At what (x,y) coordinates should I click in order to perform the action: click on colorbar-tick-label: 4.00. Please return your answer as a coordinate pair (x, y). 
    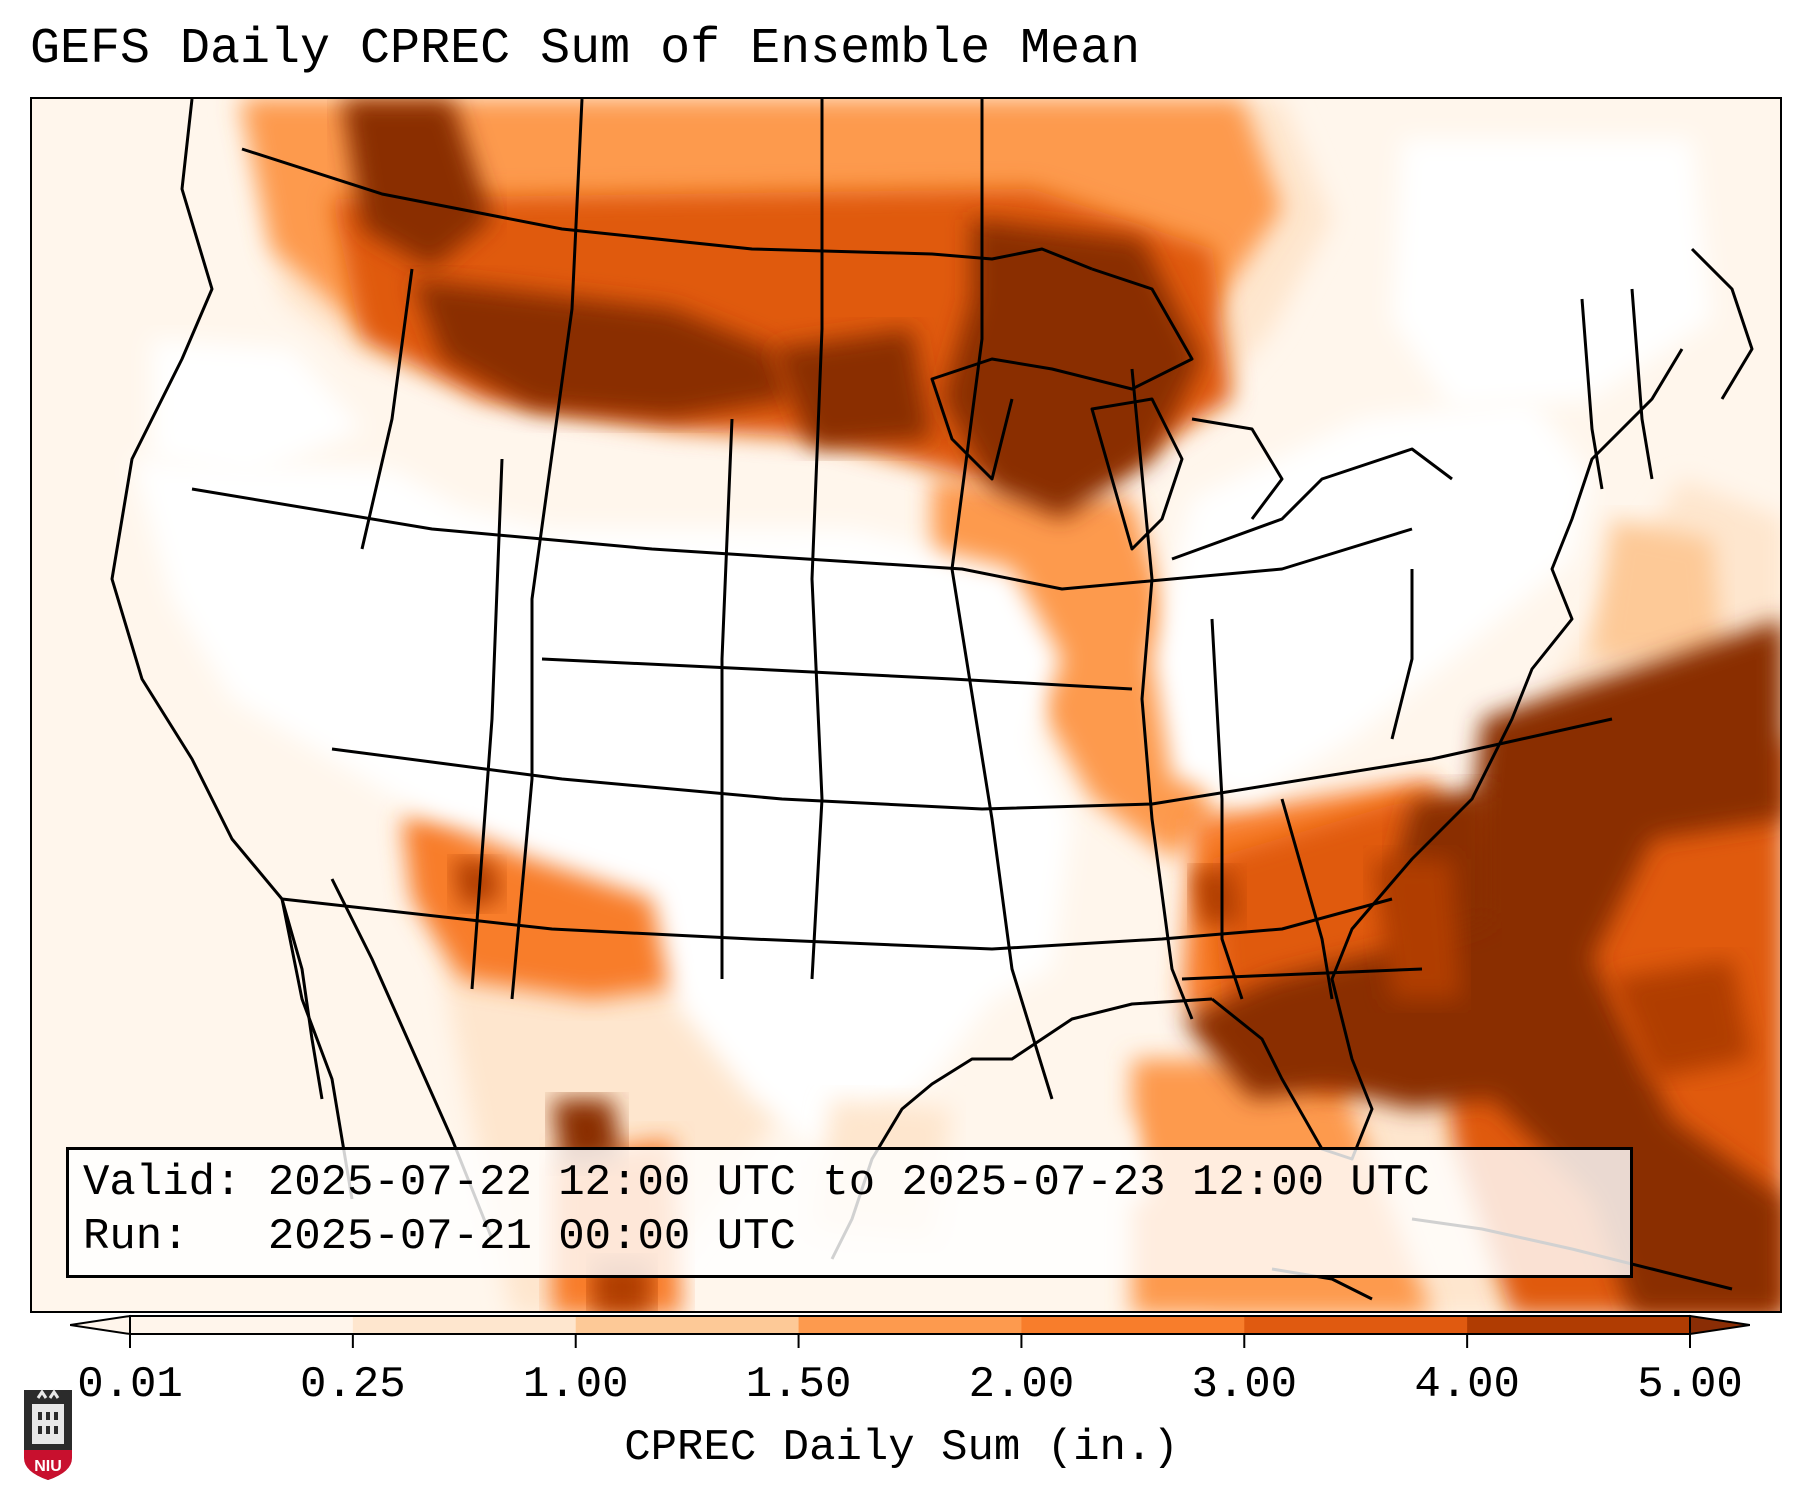
    Looking at the image, I should click on (1467, 1385).